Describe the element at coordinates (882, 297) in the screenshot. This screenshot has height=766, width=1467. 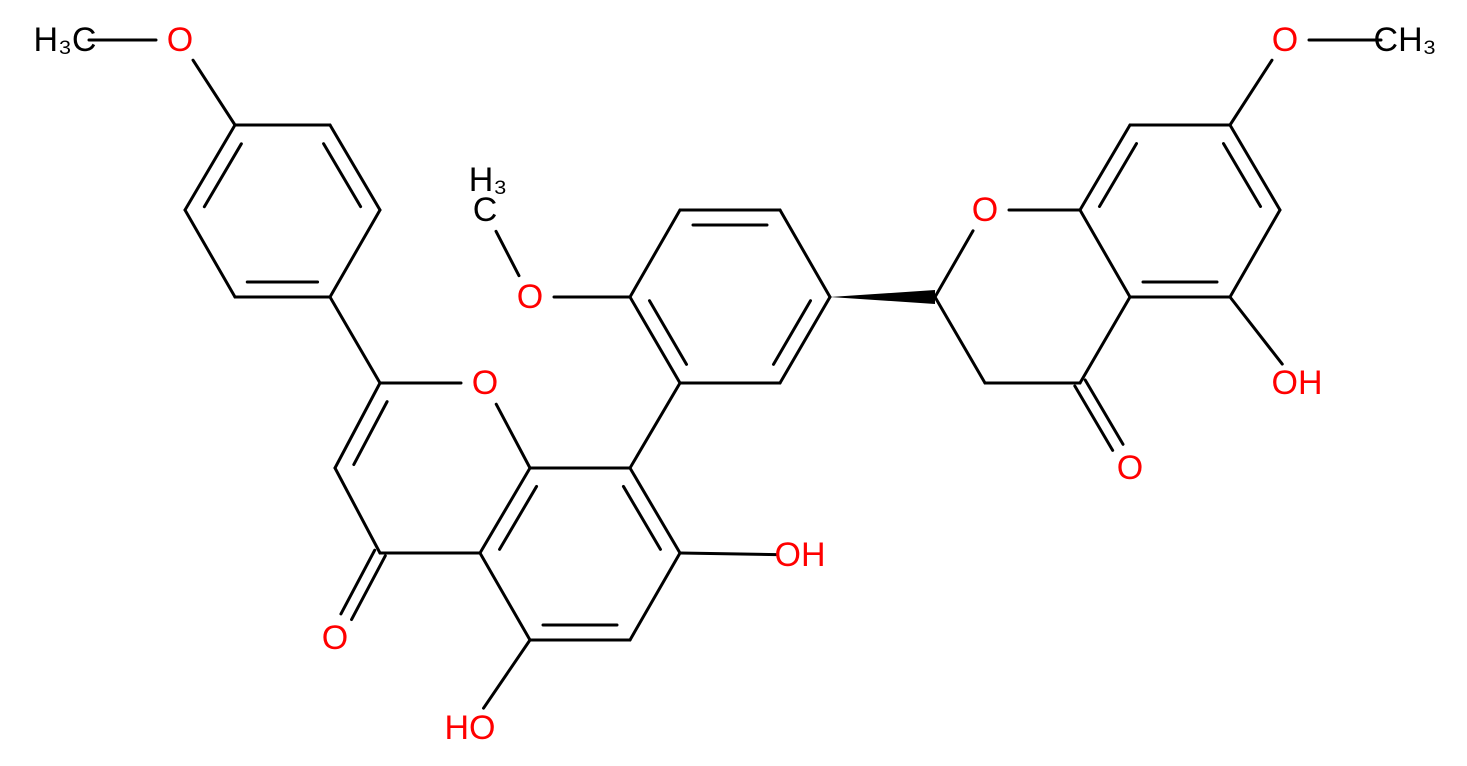
I see `wedge-bond` at that location.